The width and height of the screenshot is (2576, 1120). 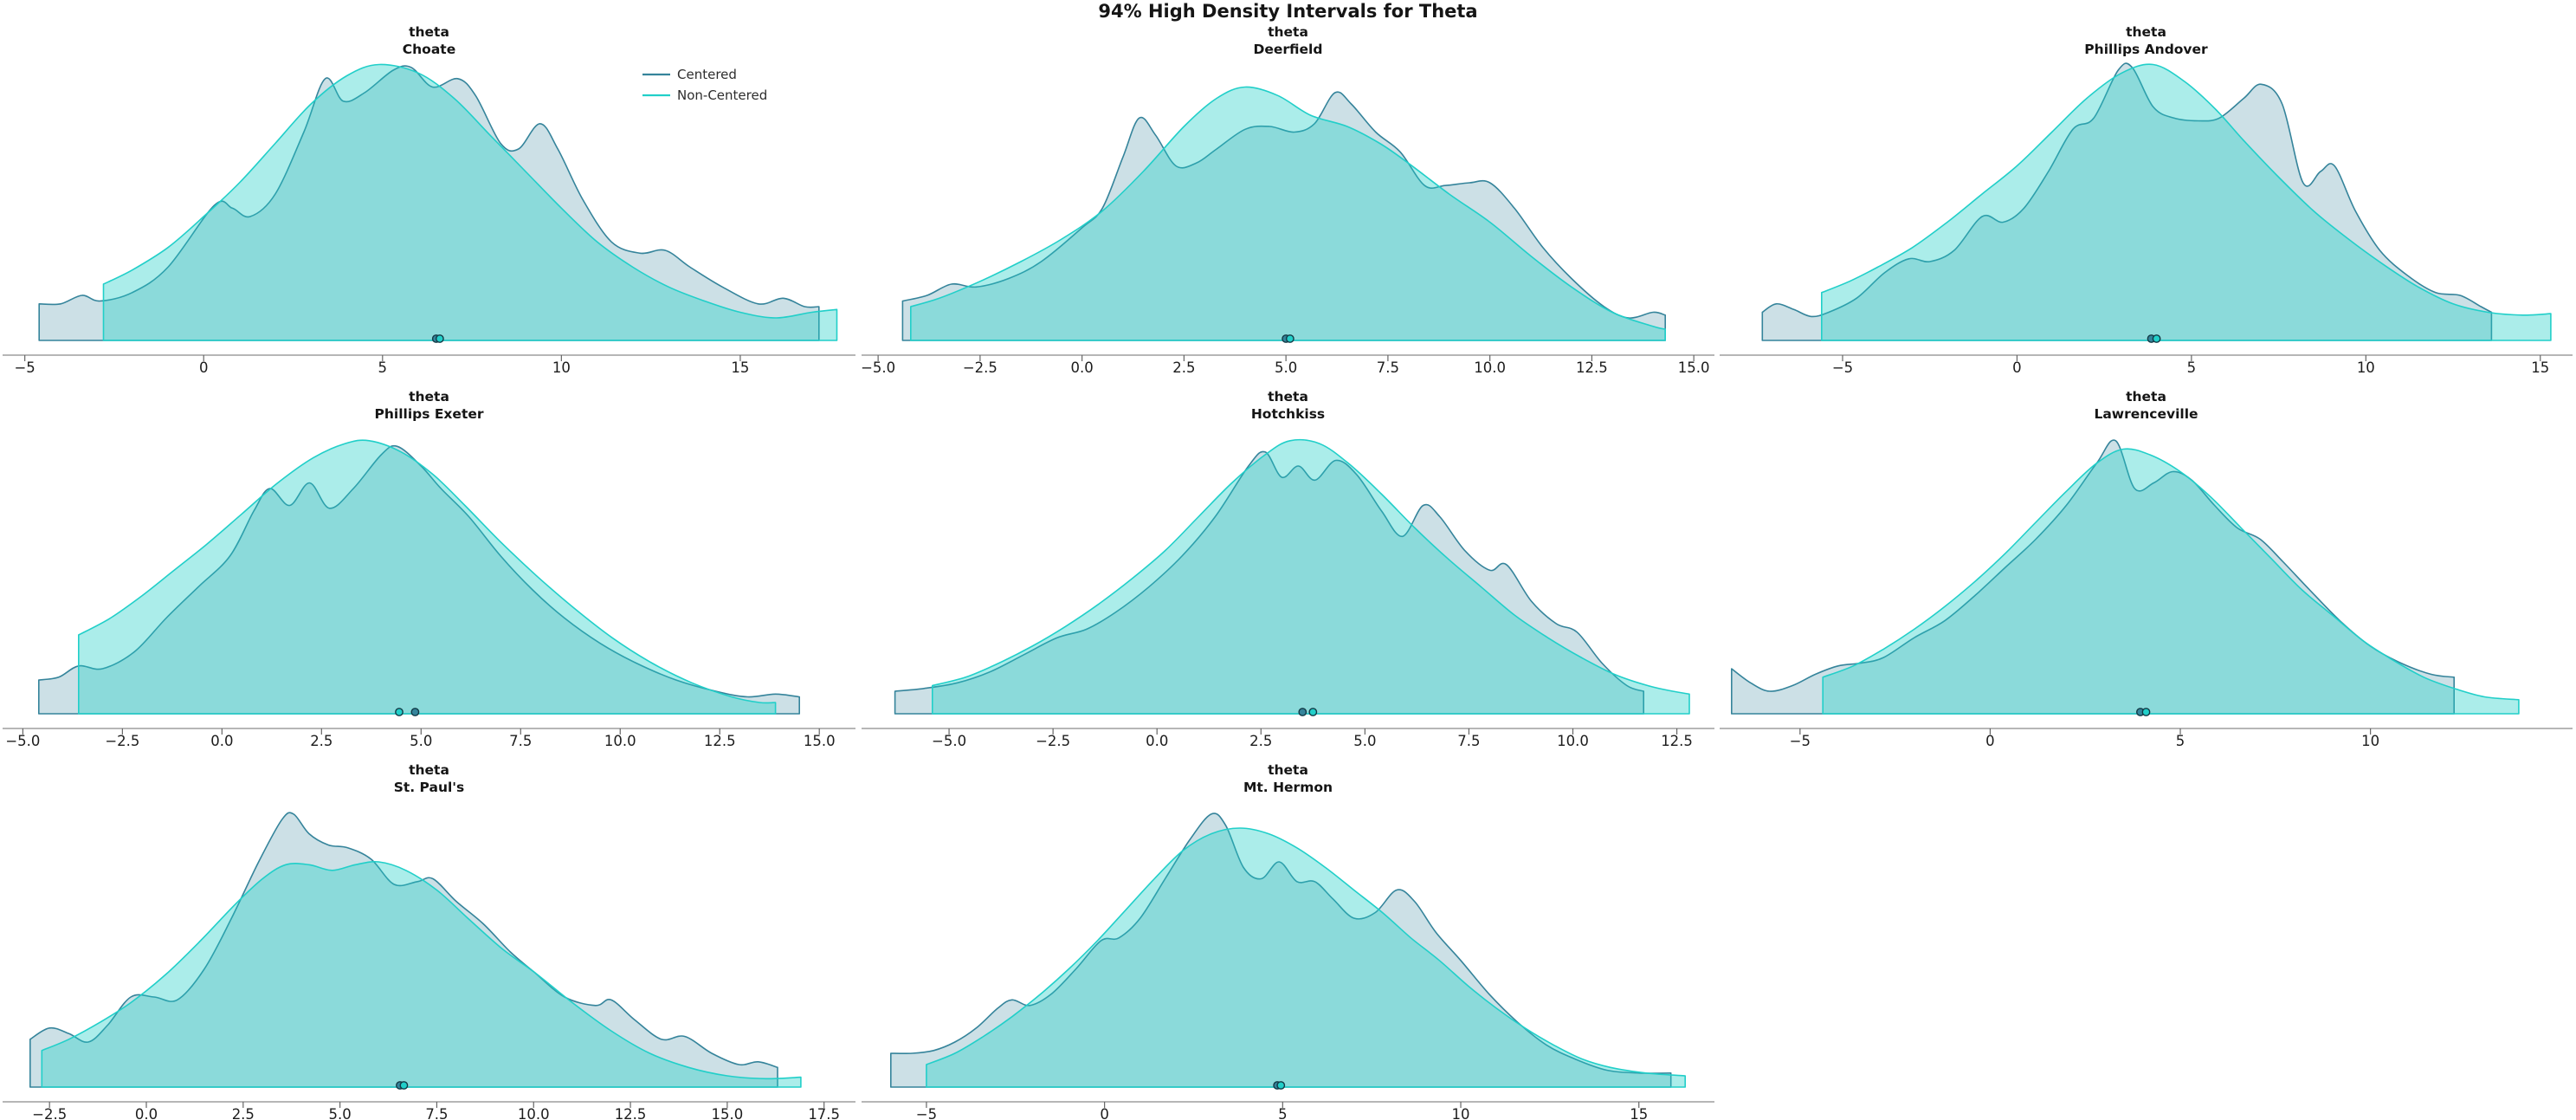 I want to click on subplot-title-group: St. Paul's, so click(x=429, y=787).